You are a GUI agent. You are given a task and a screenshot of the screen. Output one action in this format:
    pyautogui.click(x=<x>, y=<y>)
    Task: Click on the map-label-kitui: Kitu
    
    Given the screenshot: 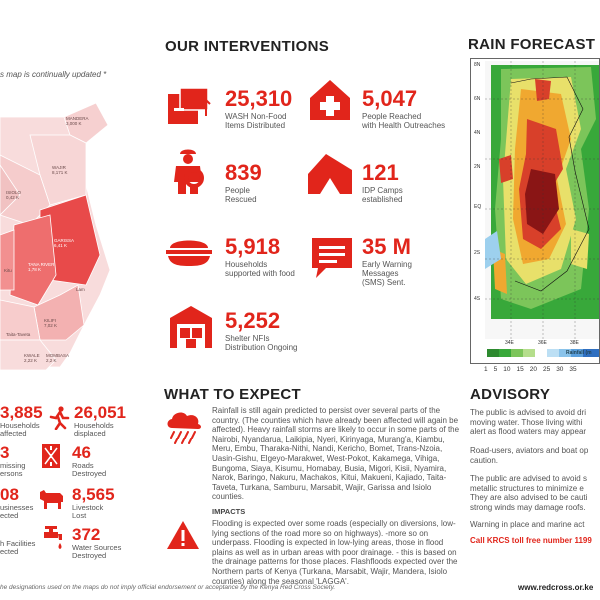 What is the action you would take?
    pyautogui.click(x=8, y=270)
    